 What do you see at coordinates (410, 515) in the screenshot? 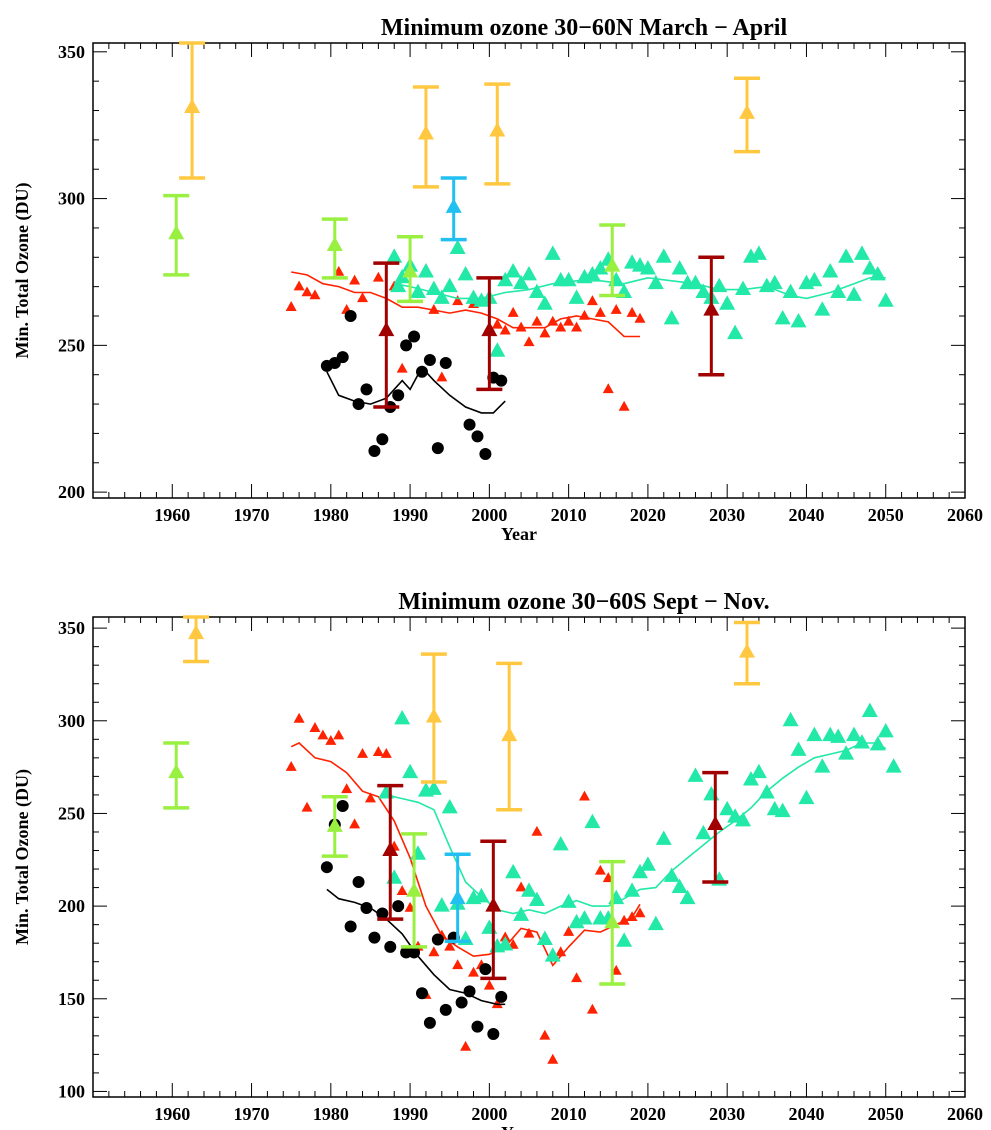
I see `x-tick-label: 1990` at bounding box center [410, 515].